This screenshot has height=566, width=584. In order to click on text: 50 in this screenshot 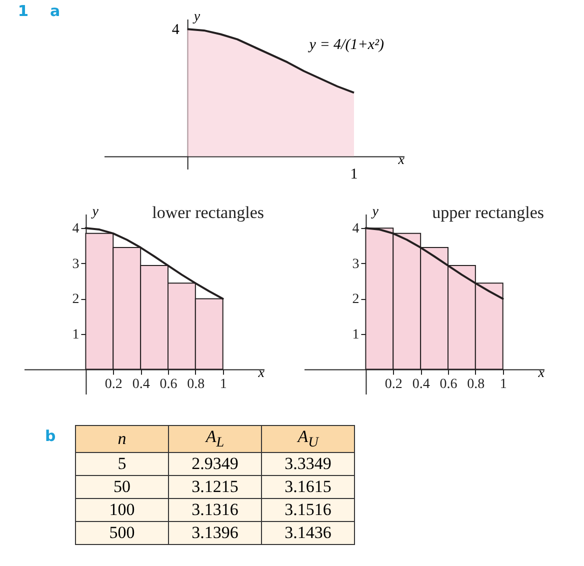, I will do `click(122, 487)`.